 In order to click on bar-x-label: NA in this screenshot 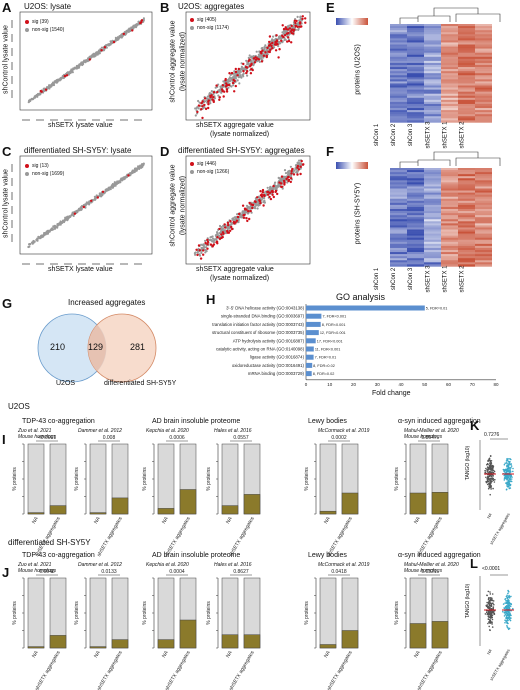, I will do `click(97, 520)`.